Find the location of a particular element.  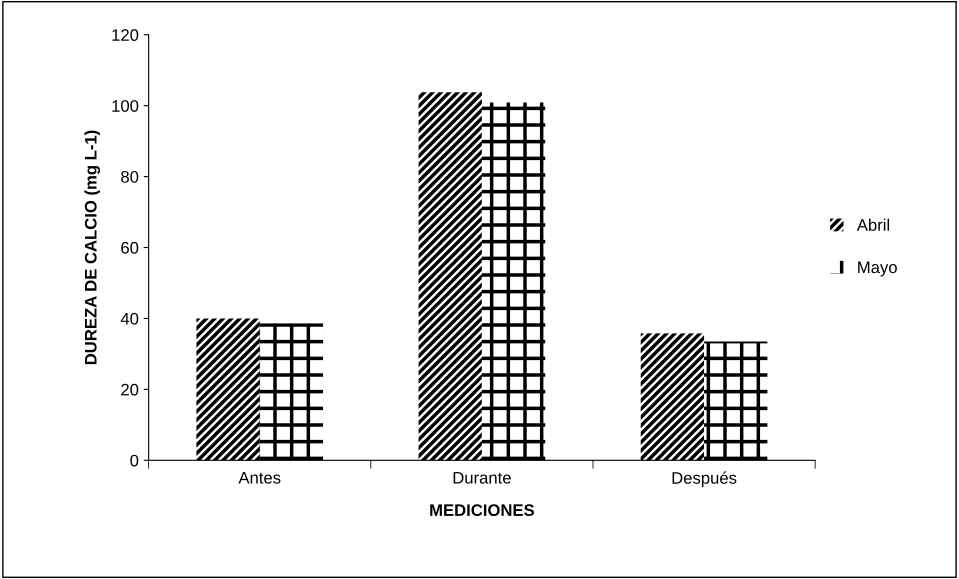

y-tick-label: 100 is located at coordinates (125, 106).